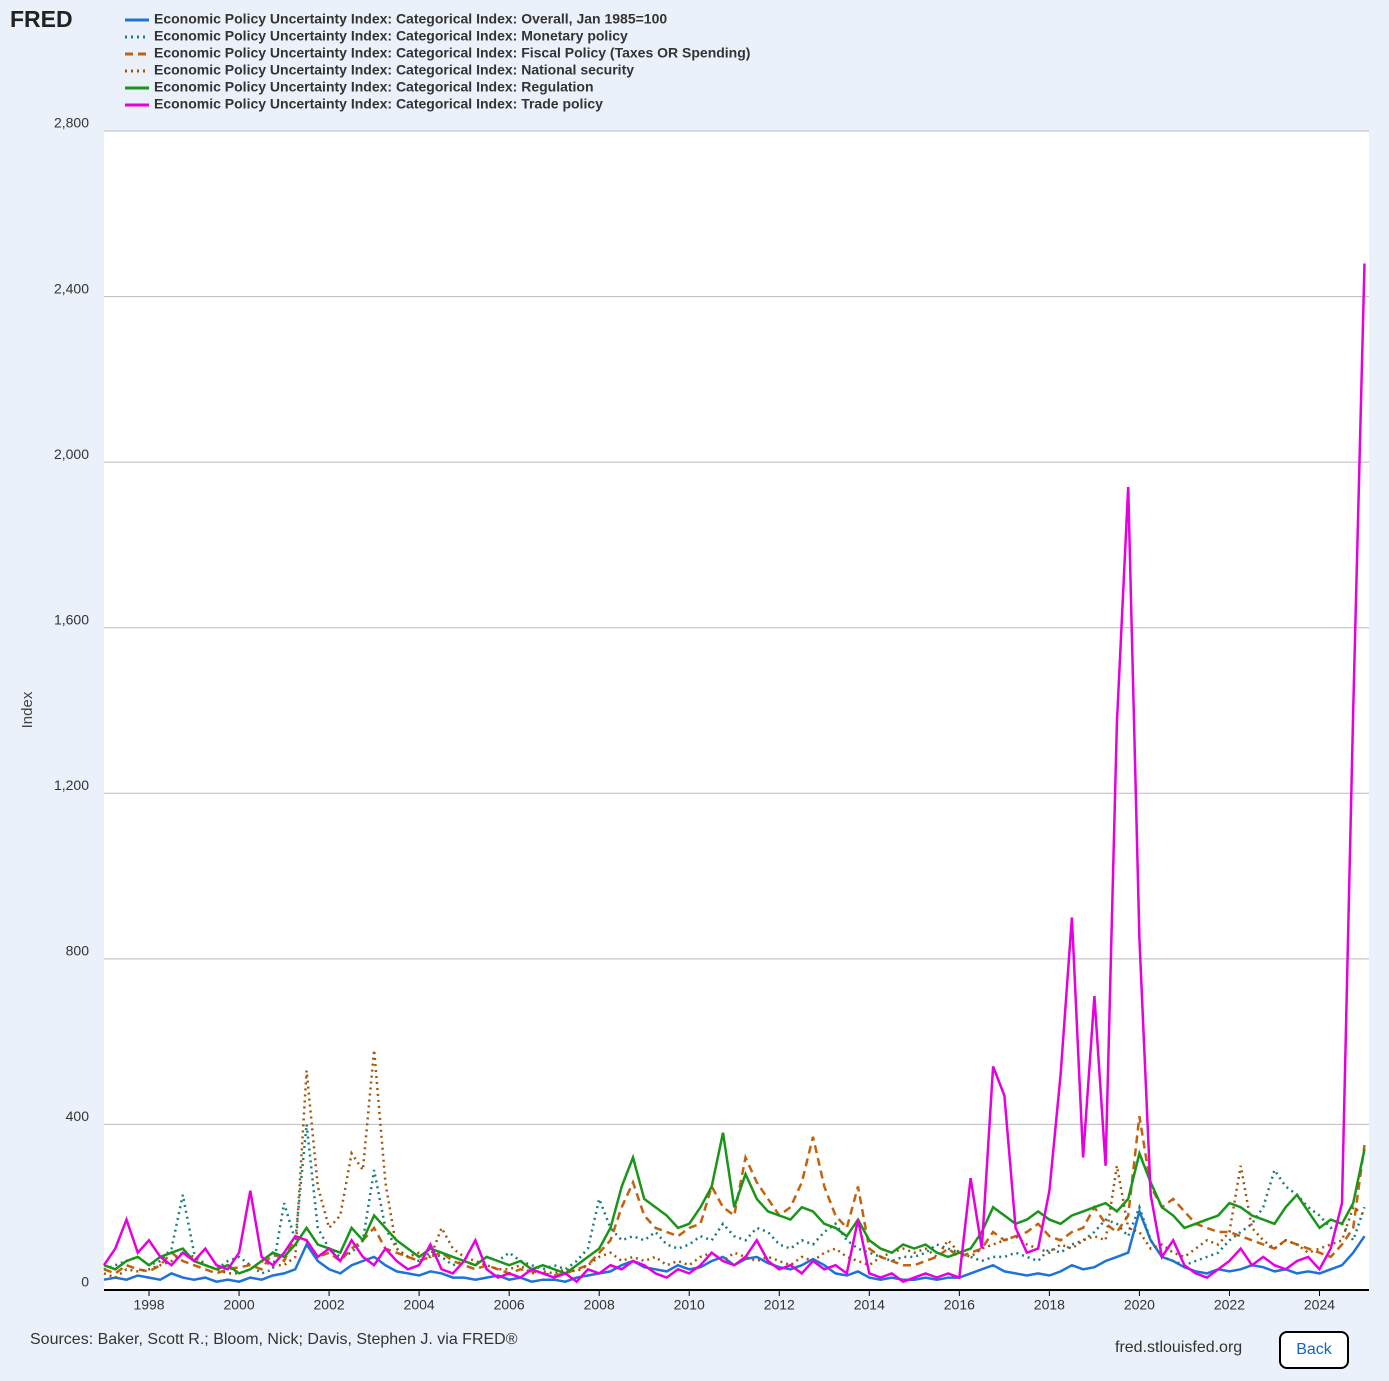  I want to click on x-tick-label: 2010, so click(689, 1305).